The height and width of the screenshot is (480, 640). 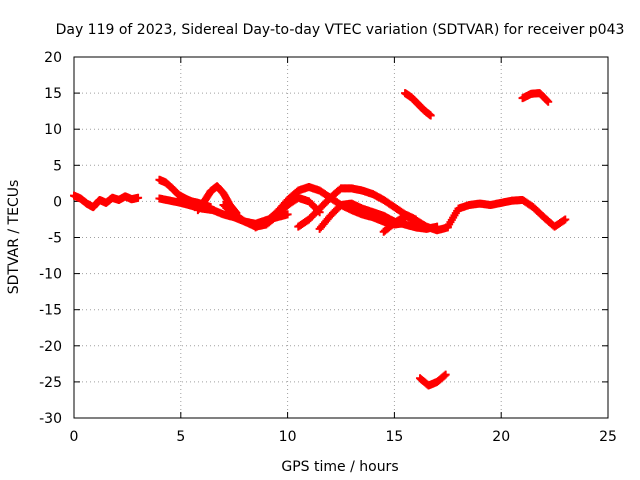 What do you see at coordinates (394, 437) in the screenshot?
I see `x-tick-label: 15` at bounding box center [394, 437].